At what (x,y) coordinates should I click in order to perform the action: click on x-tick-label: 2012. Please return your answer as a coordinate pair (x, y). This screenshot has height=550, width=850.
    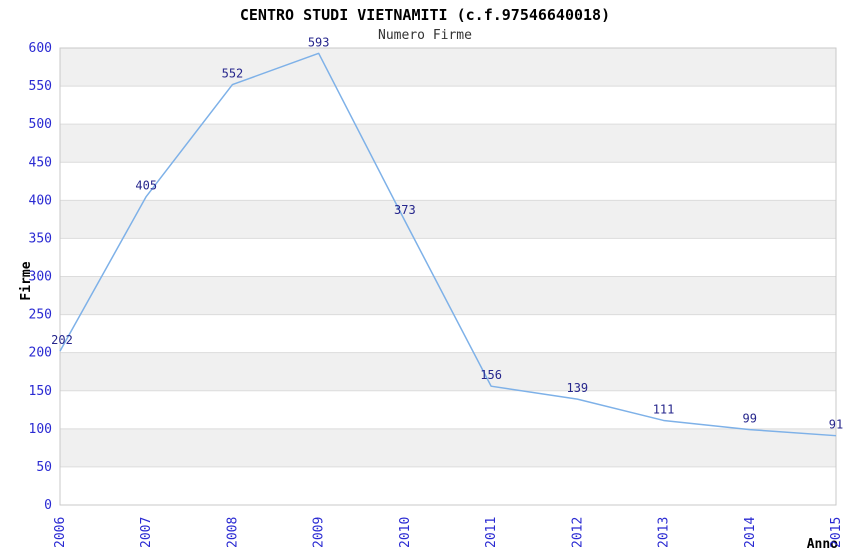
    Looking at the image, I should click on (577, 532).